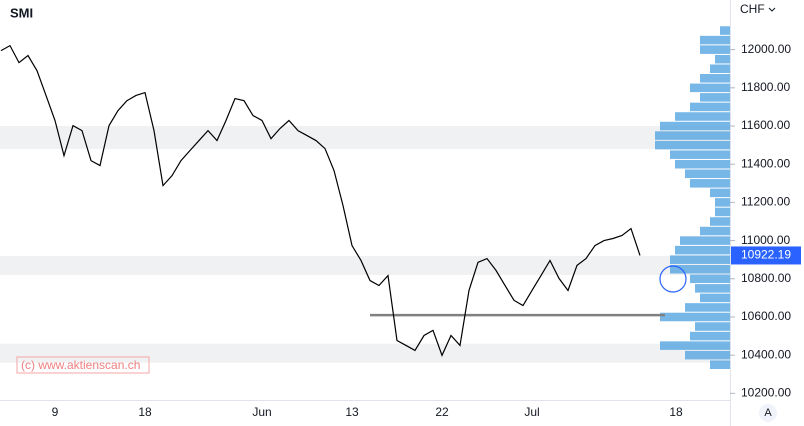 The width and height of the screenshot is (804, 426). I want to click on scale-button: A, so click(768, 413).